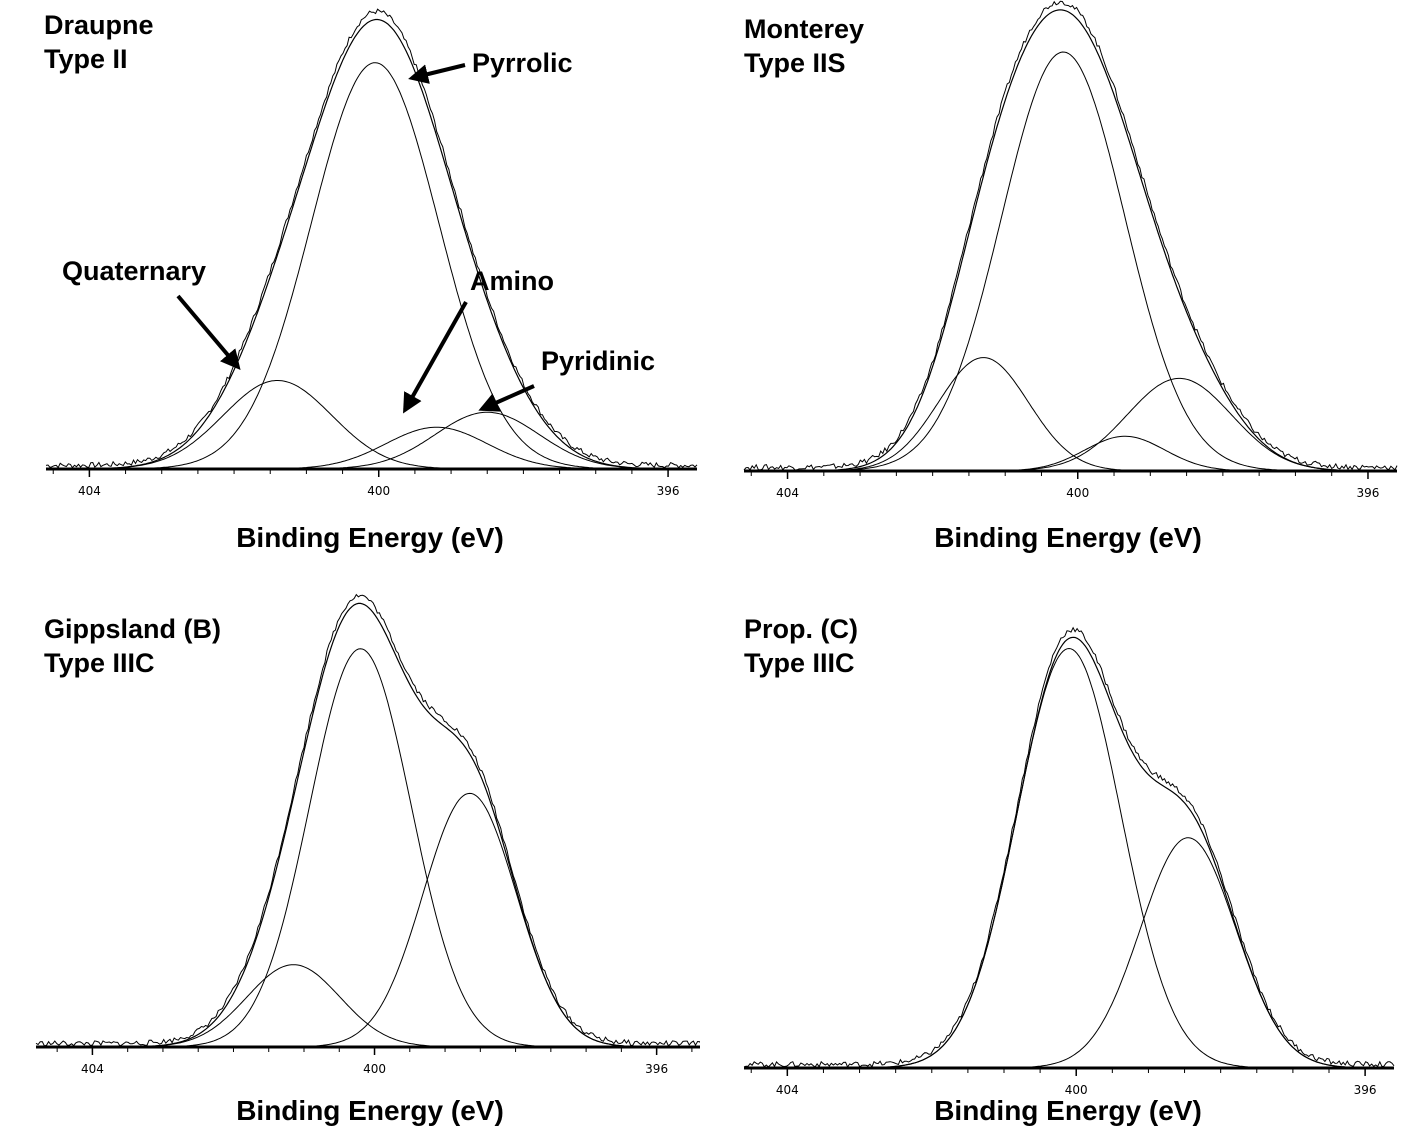 The image size is (1420, 1138). What do you see at coordinates (598, 361) in the screenshot?
I see `annotation-label-pyridinic: Pyridinic` at bounding box center [598, 361].